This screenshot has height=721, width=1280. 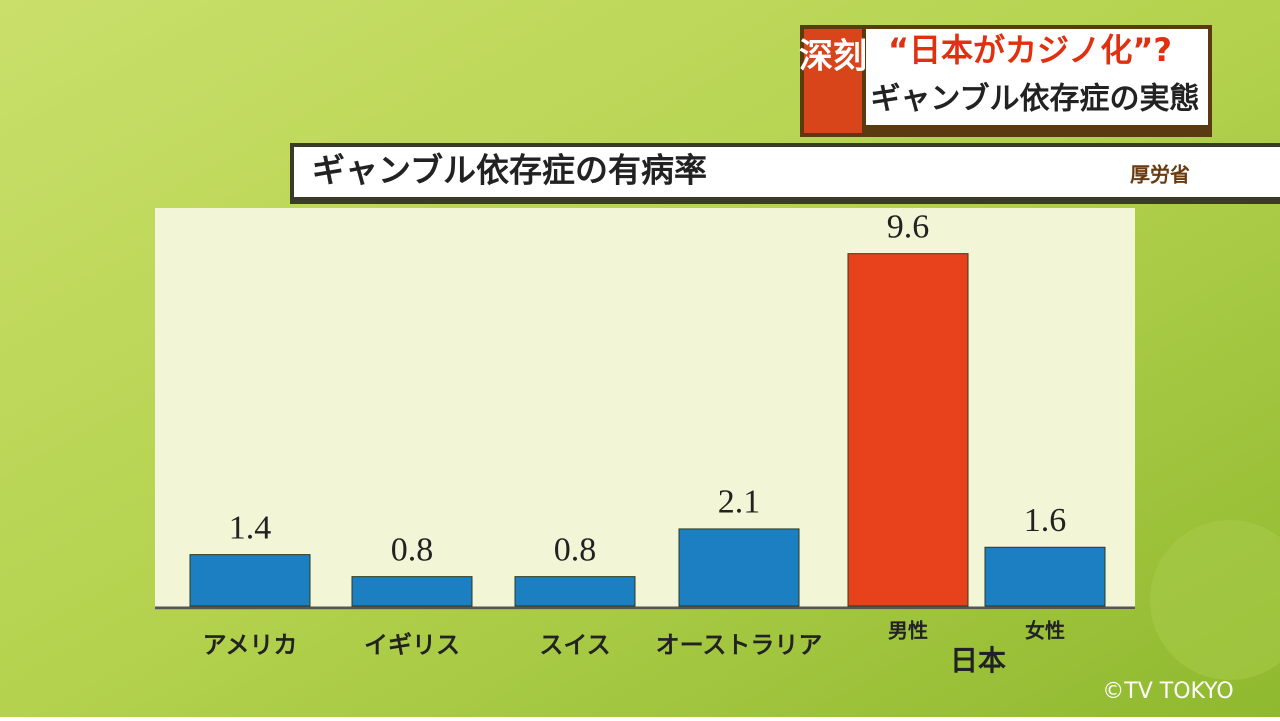 What do you see at coordinates (908, 226) in the screenshot?
I see `value-label: 9.6` at bounding box center [908, 226].